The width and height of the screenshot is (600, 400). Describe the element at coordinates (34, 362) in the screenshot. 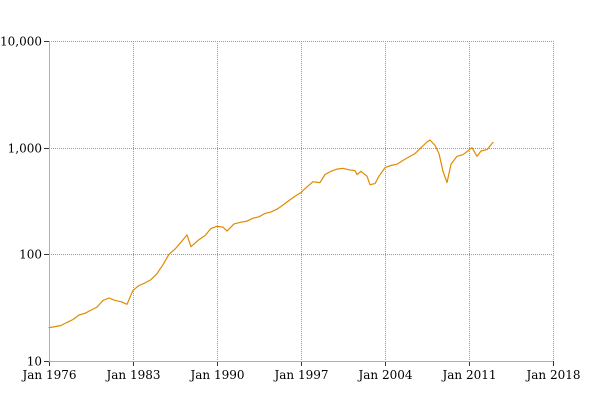

I see `y-tick-label: 10` at that location.